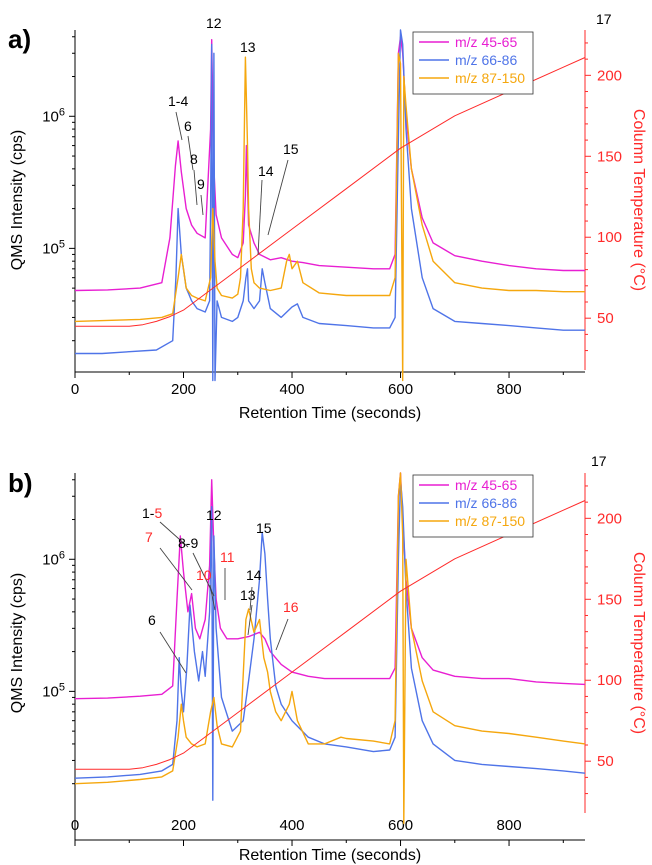  Describe the element at coordinates (194, 159) in the screenshot. I see `peak-label: 8` at that location.